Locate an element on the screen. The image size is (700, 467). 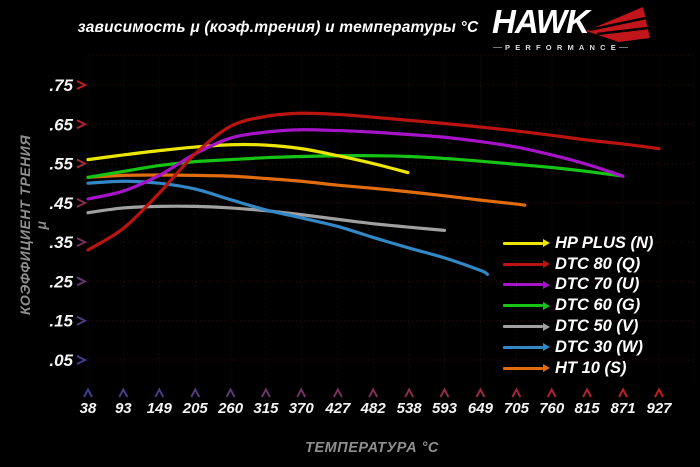
x-tick-label: 149 is located at coordinates (160, 408).